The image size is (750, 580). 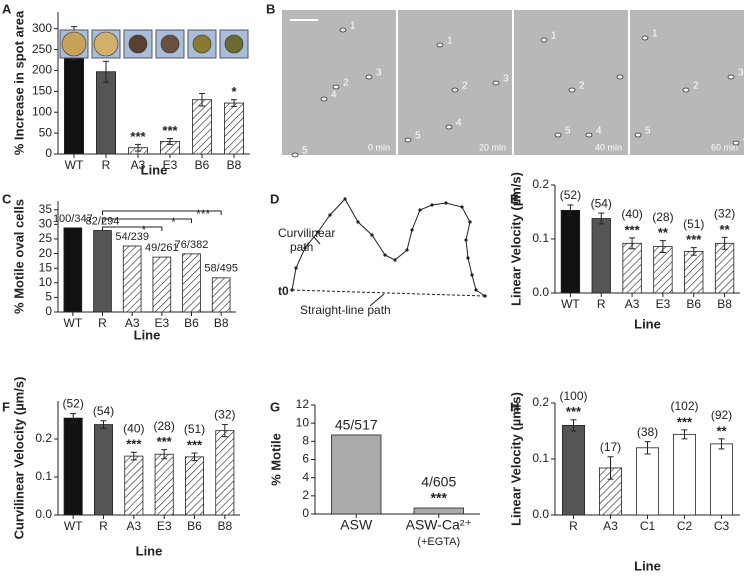 I want to click on n-label: (28), so click(x=163, y=426).